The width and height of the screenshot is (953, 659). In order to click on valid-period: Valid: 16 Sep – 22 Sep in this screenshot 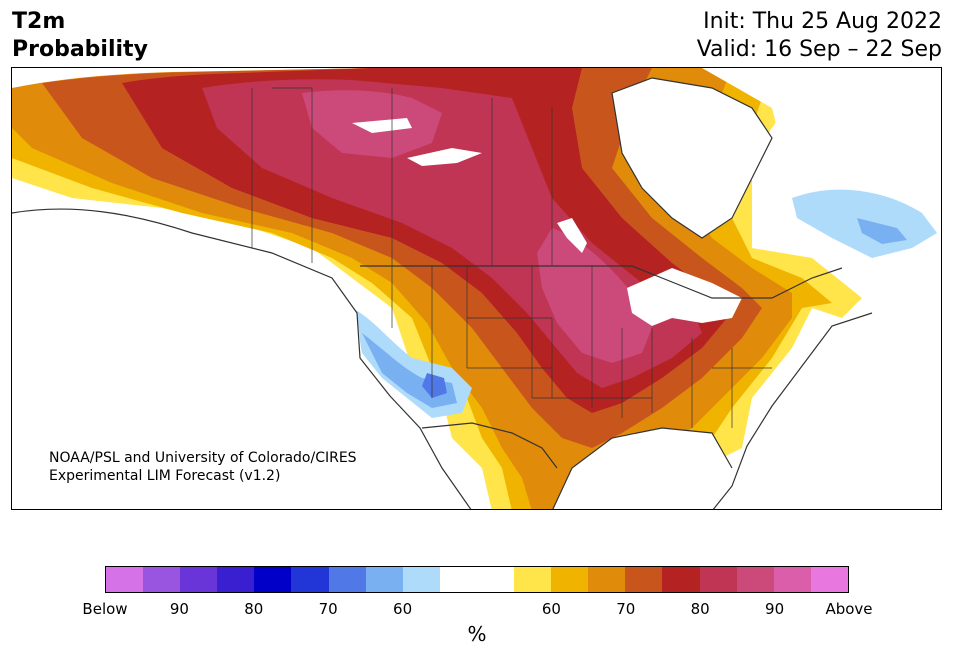, I will do `click(819, 49)`.